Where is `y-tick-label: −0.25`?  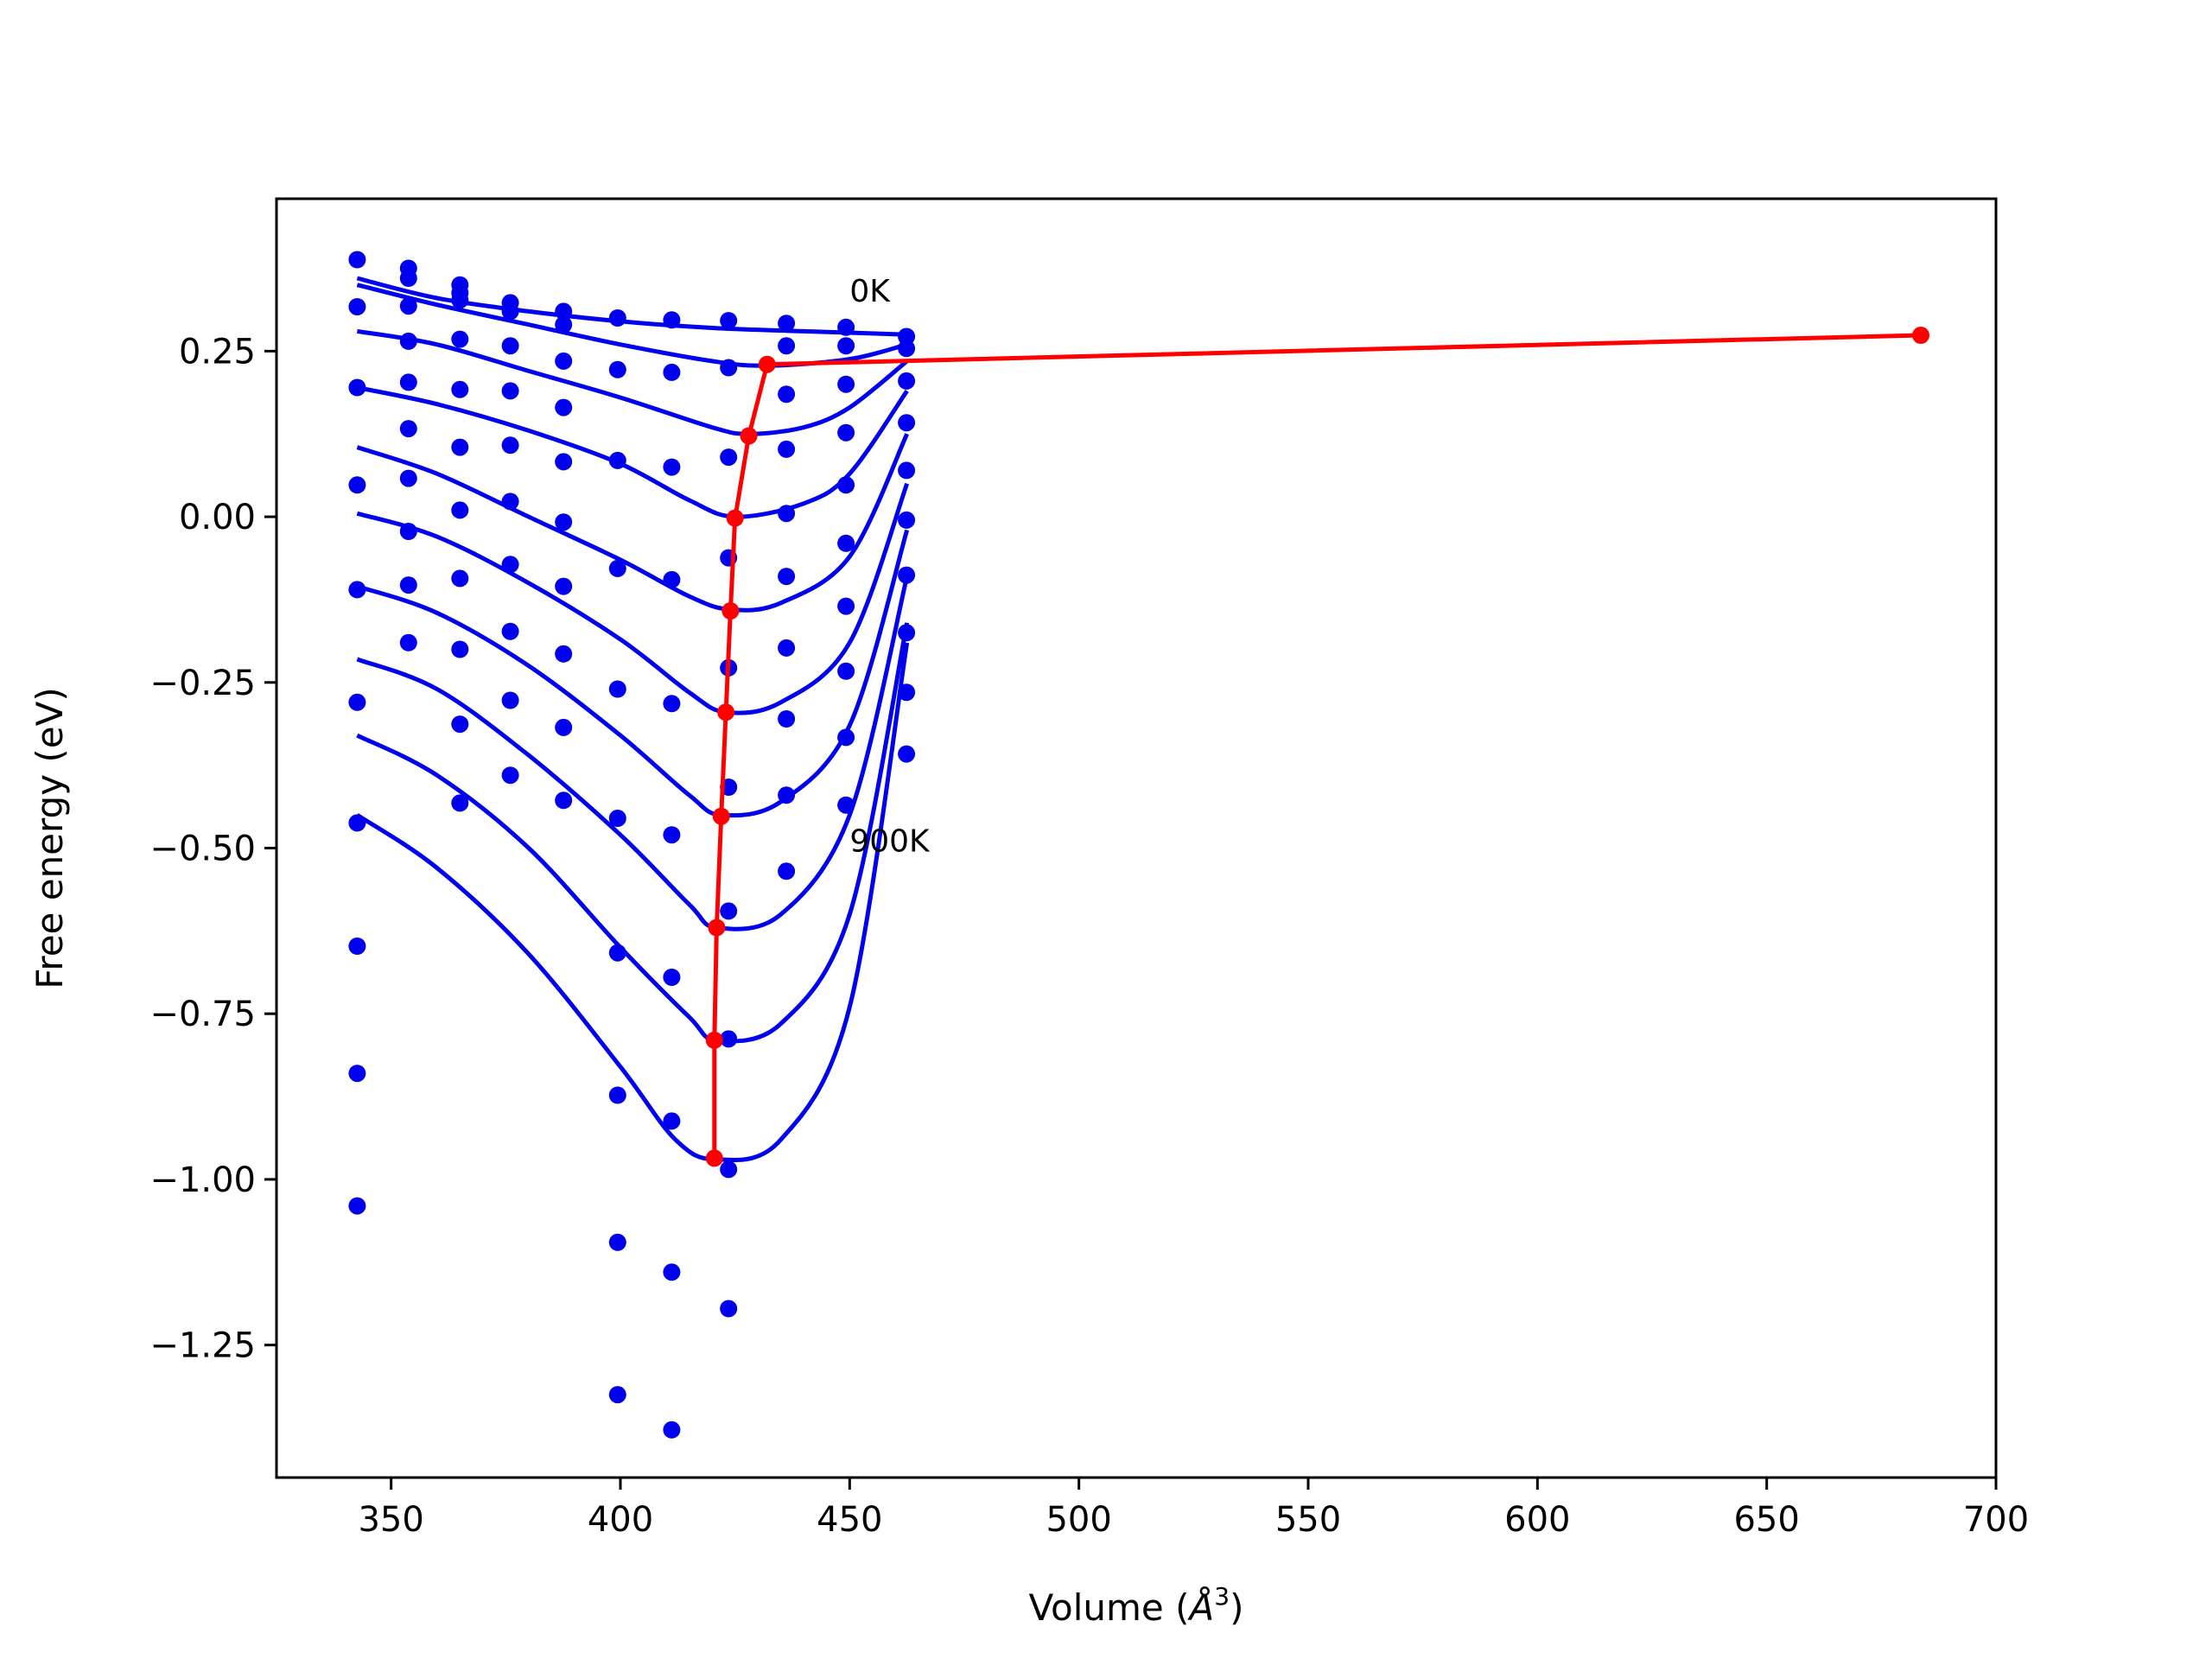
y-tick-label: −0.25 is located at coordinates (202, 683).